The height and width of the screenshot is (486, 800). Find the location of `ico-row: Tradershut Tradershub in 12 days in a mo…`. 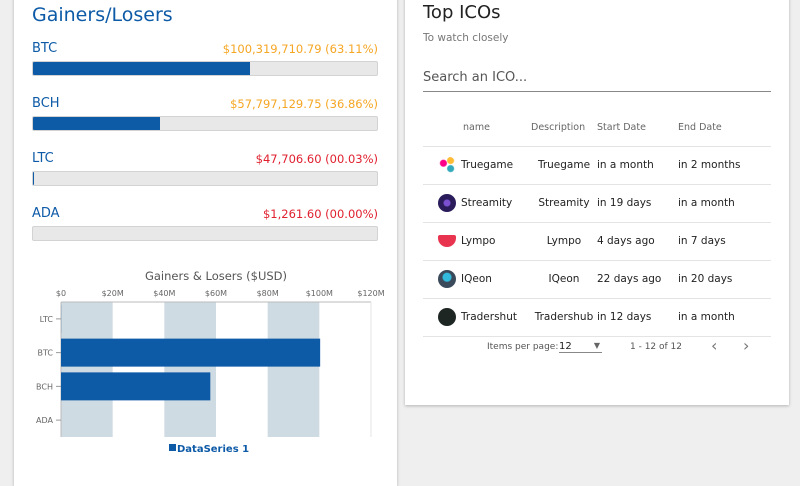

ico-row: Tradershut Tradershub in 12 days in a mo… is located at coordinates (597, 317).